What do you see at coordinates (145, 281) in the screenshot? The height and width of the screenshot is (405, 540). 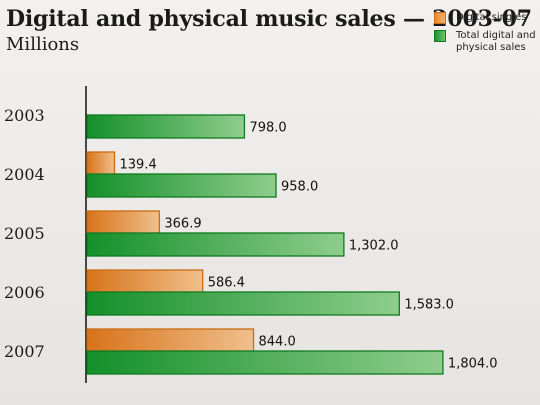 I see `bar-digital-singles-2006` at bounding box center [145, 281].